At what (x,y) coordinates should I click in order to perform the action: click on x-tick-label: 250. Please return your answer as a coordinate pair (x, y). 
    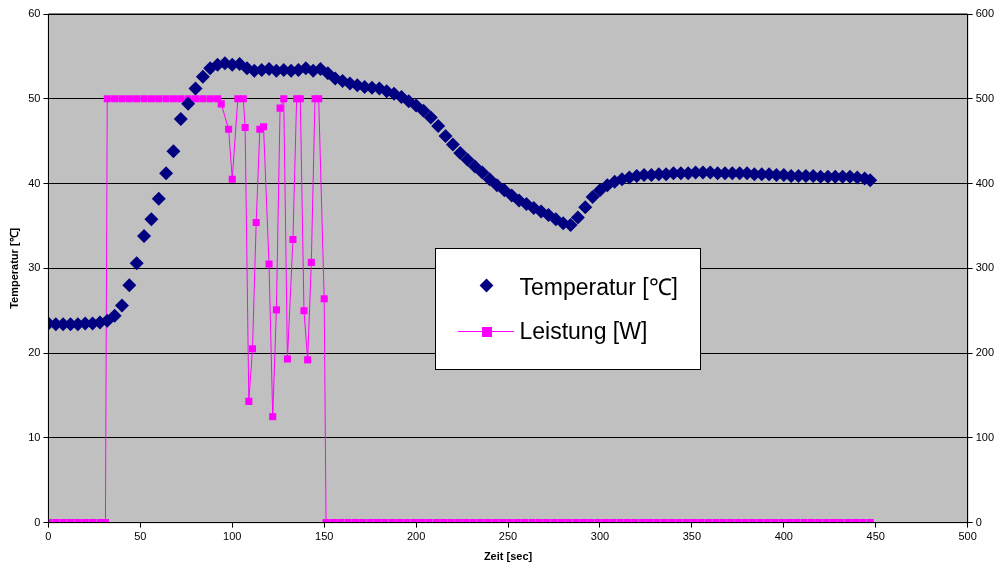
    Looking at the image, I should click on (508, 536).